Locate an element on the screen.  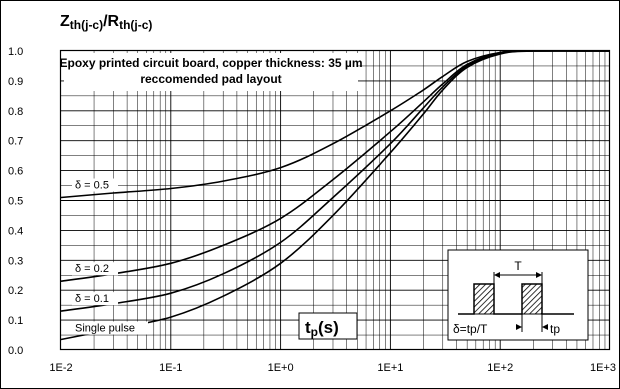
y-tick-labels: 0.0 0.1 0.2 0.3 0.4 0.5 0.6 0.7 0.8 0.9 1.0 is located at coordinates (15, 201).